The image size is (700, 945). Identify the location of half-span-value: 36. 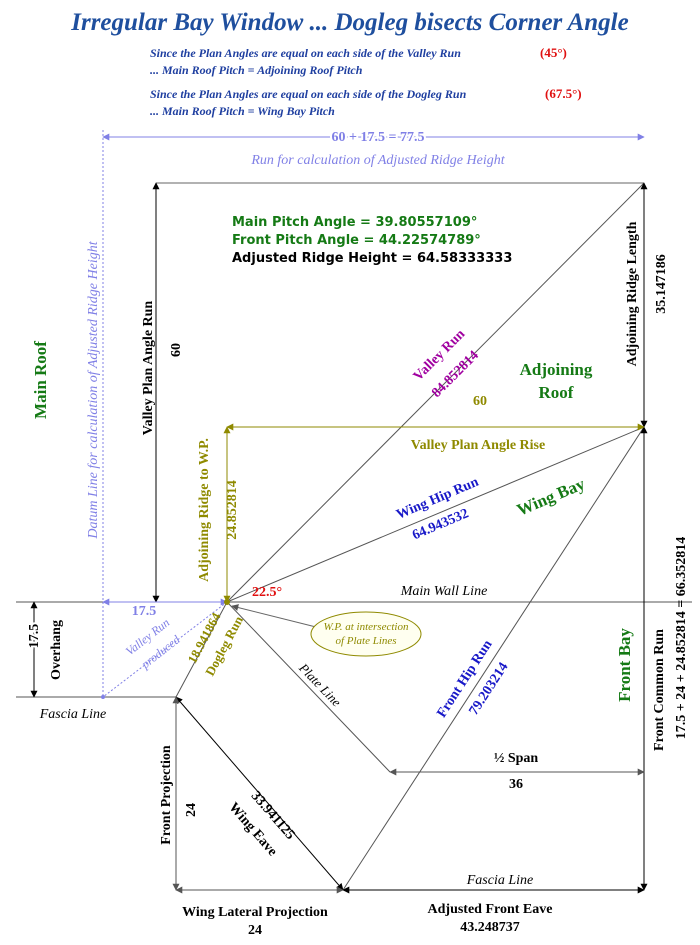
(516, 784).